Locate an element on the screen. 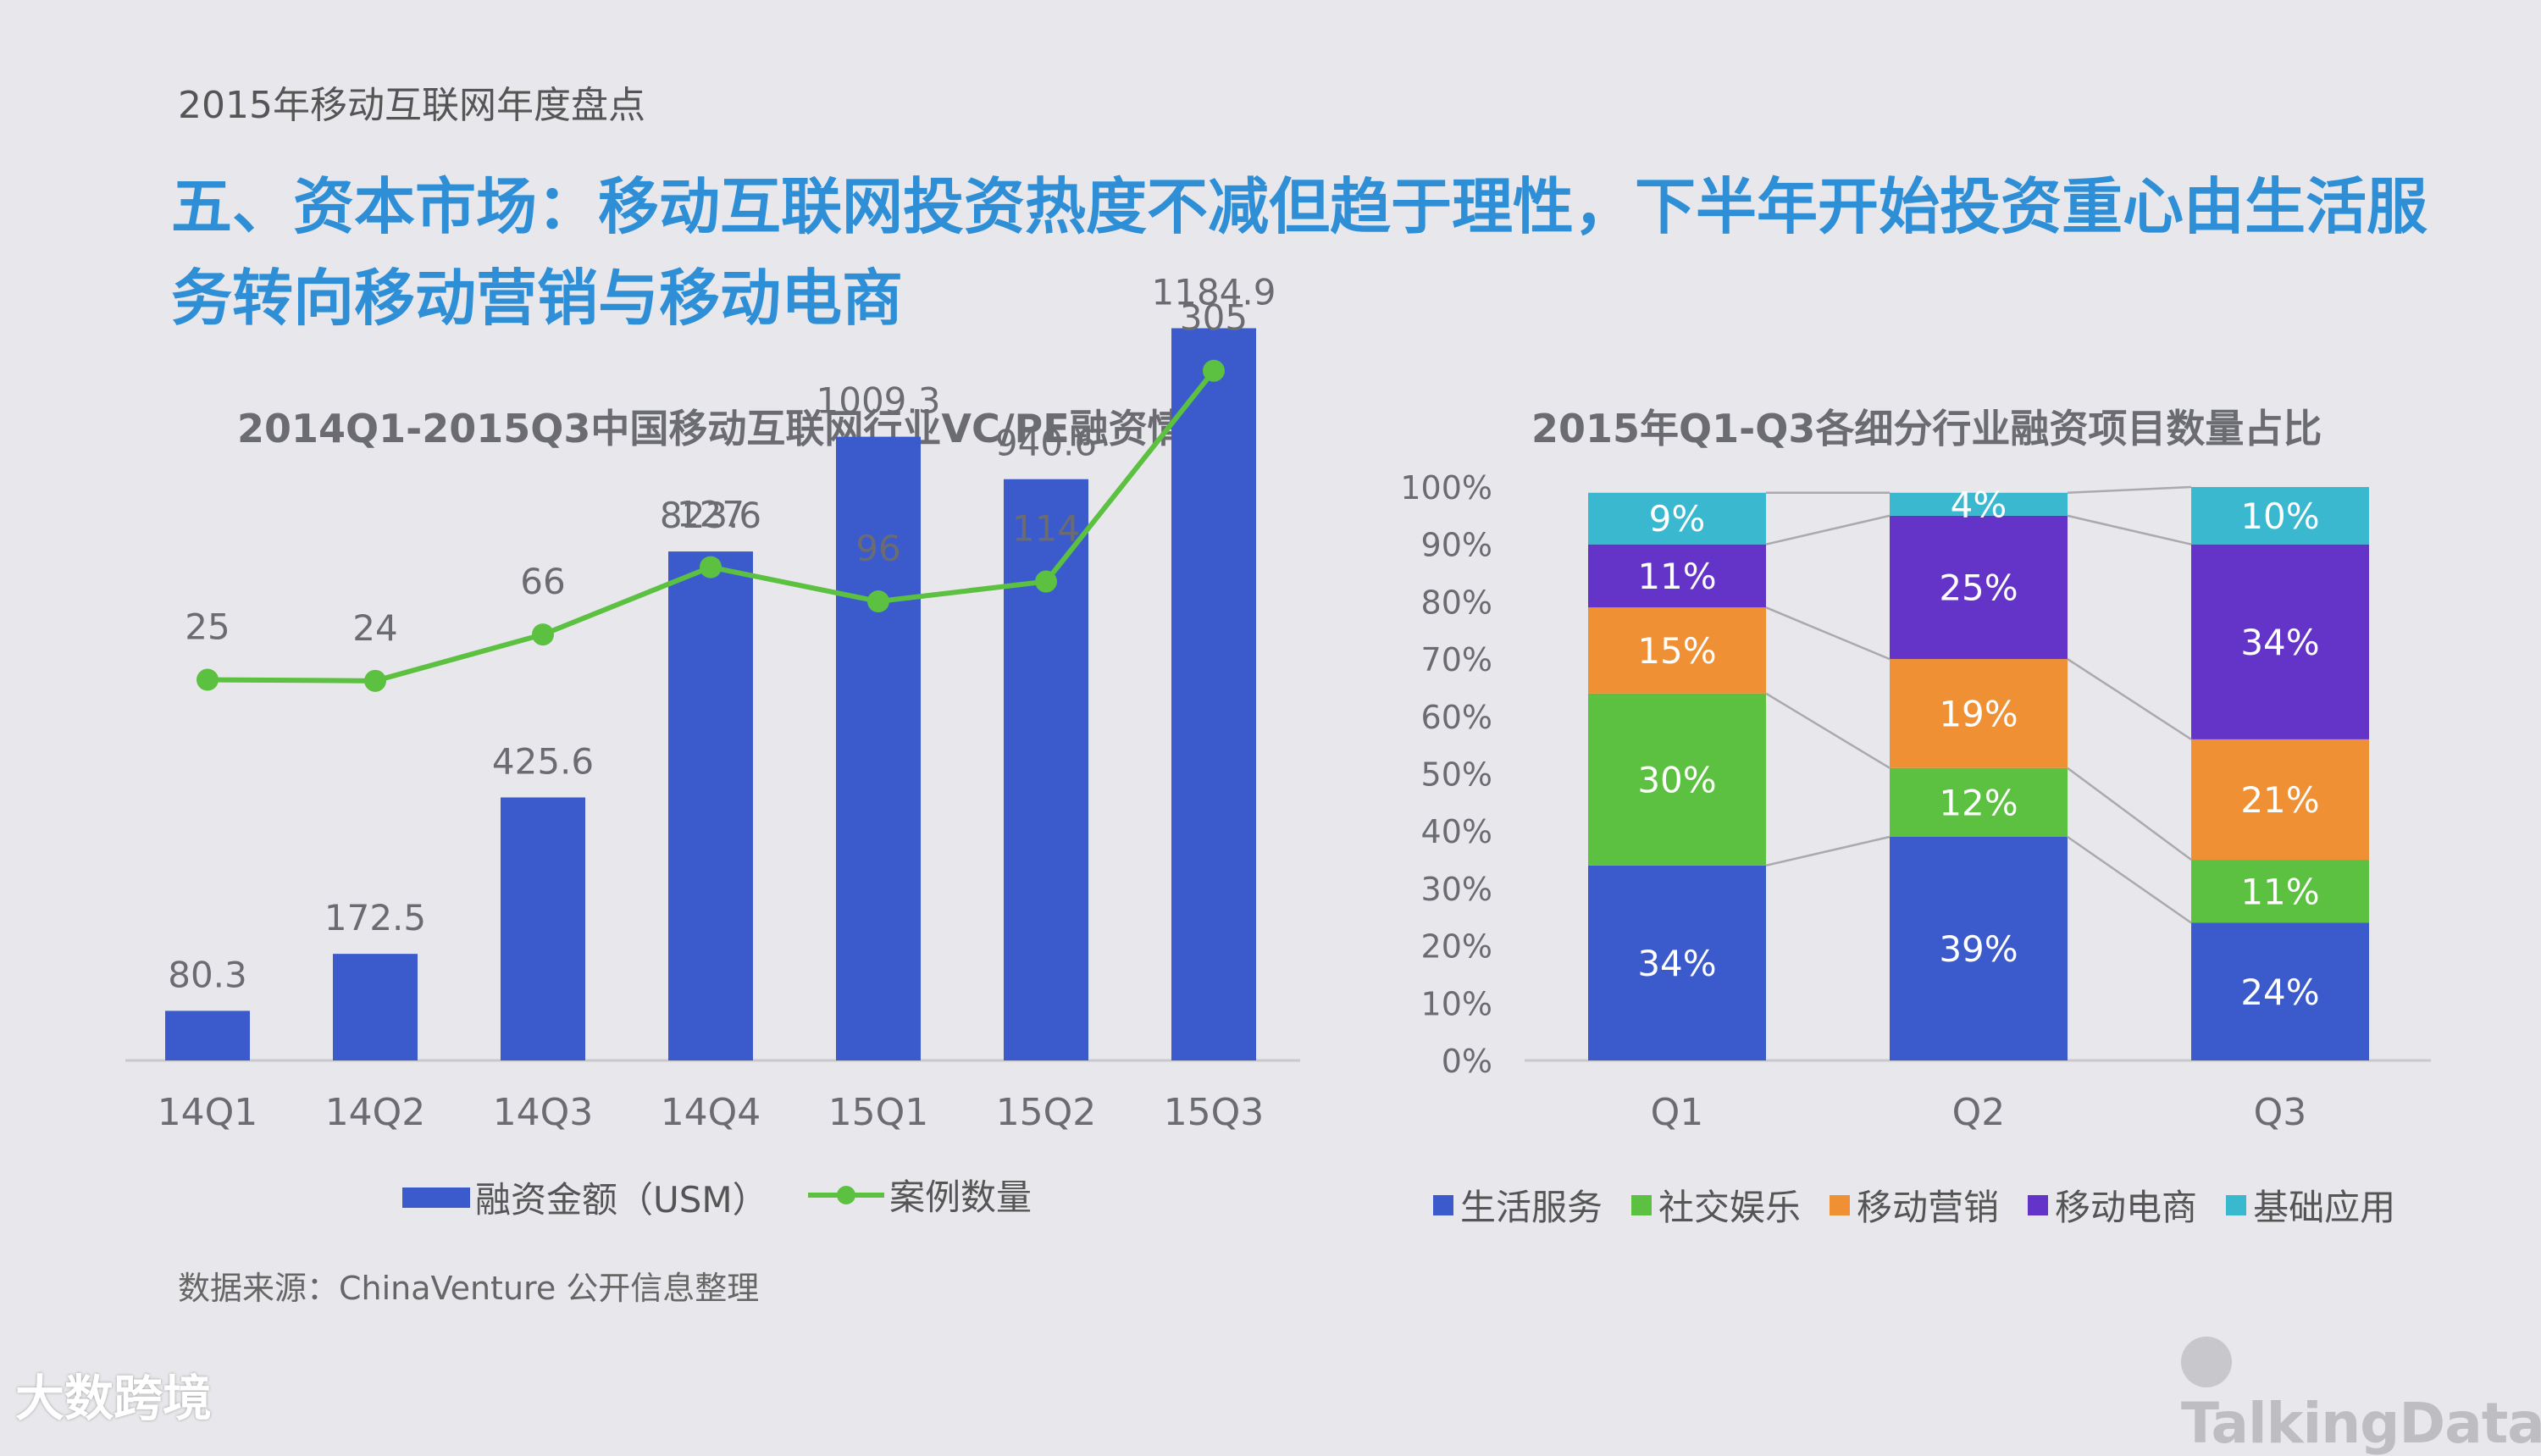  case-count-label: 96 is located at coordinates (877, 548).